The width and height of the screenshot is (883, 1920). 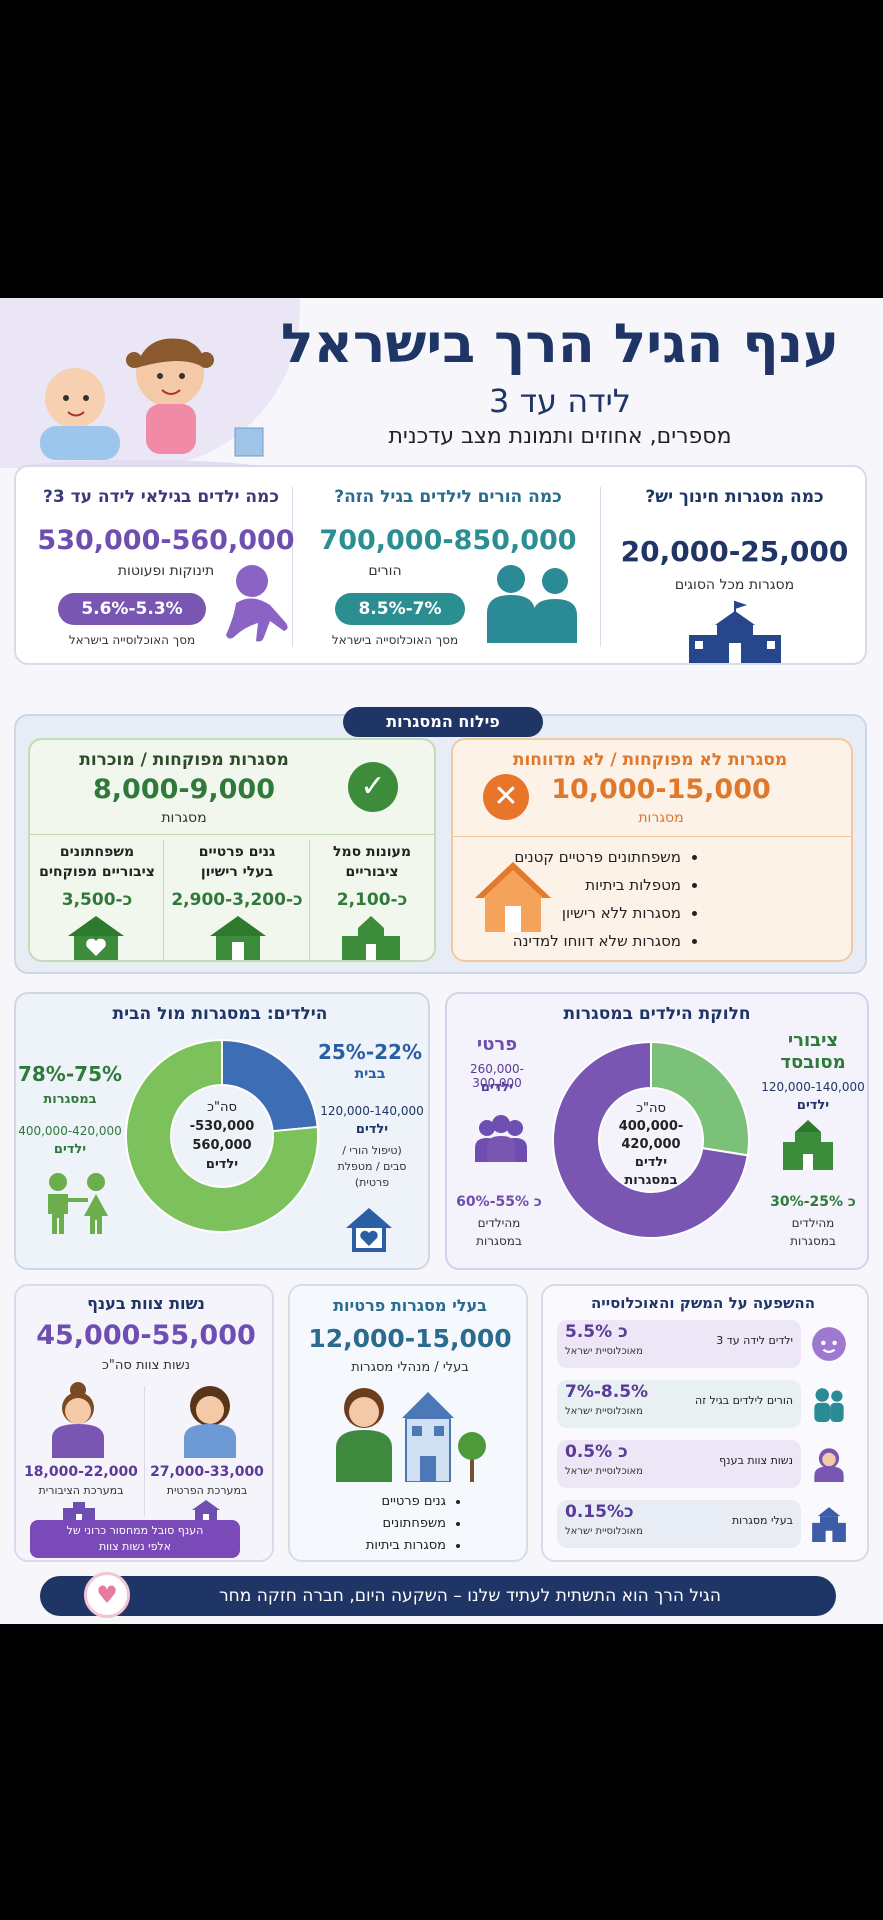 What do you see at coordinates (651, 1180) in the screenshot?
I see `donut-center-line: במסגרות` at bounding box center [651, 1180].